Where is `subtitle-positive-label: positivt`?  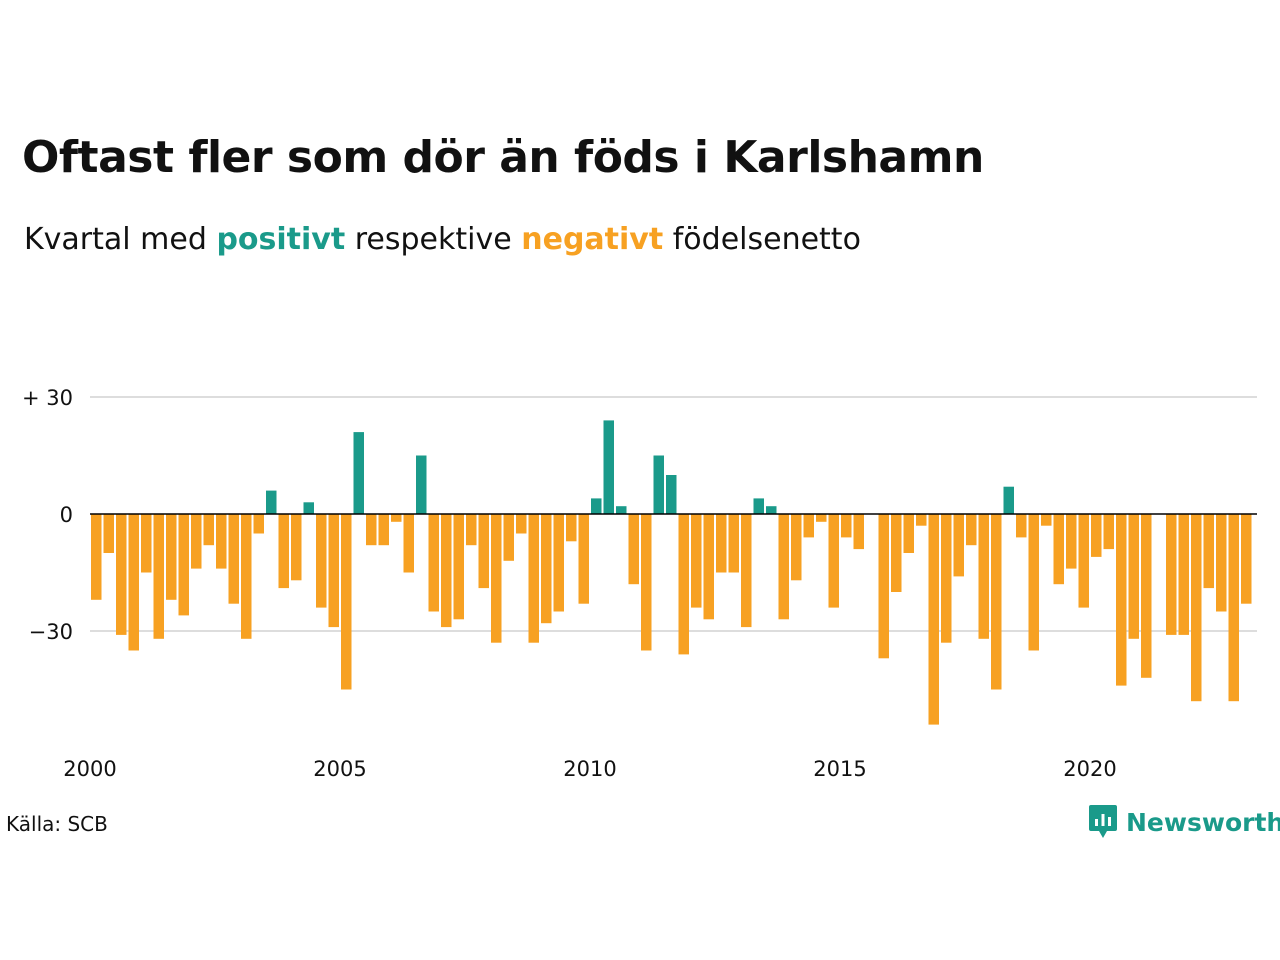
subtitle-positive-label: positivt is located at coordinates (281, 239).